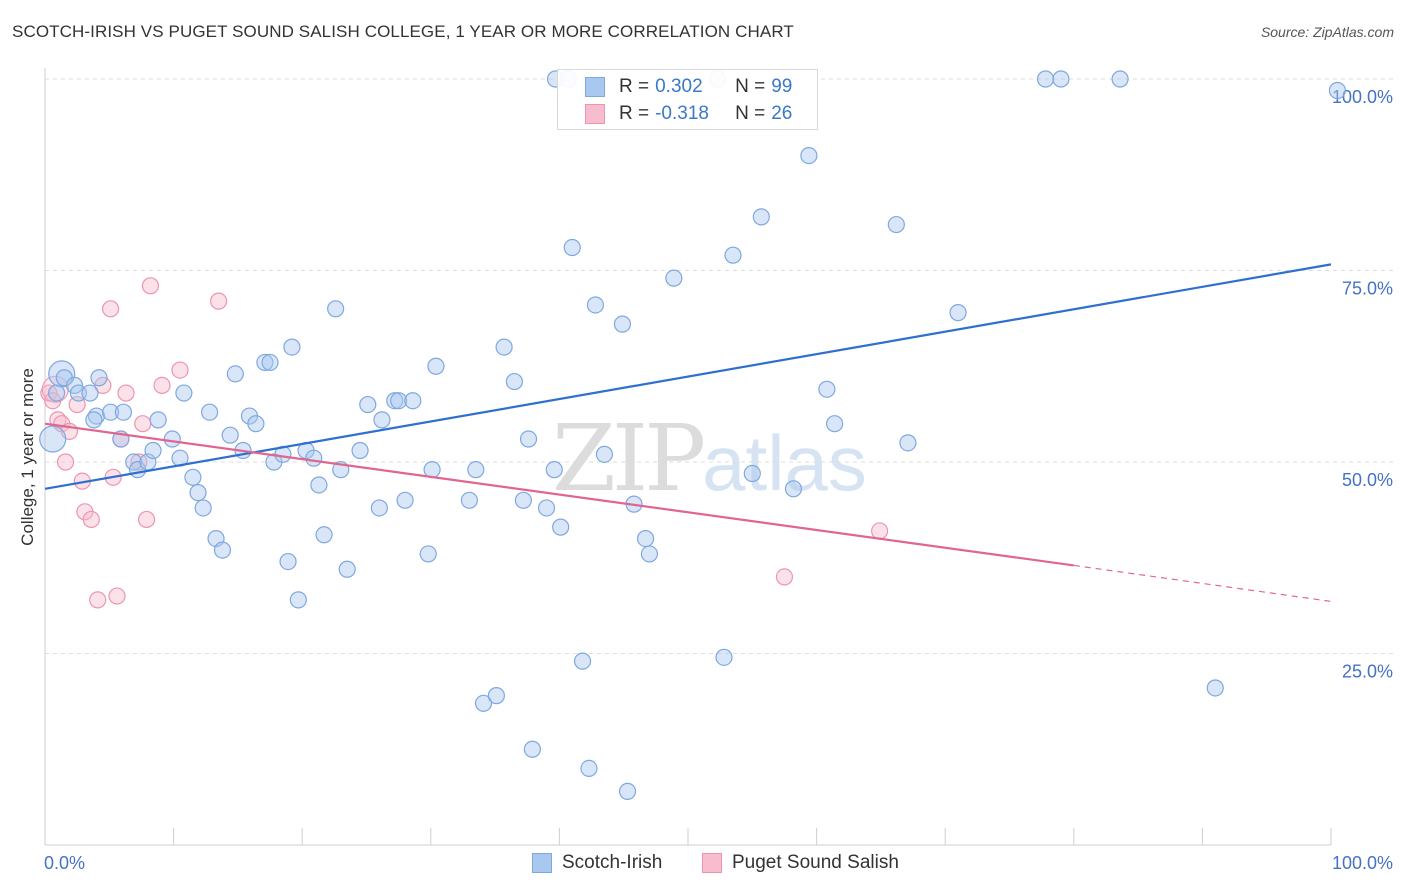 Image resolution: width=1406 pixels, height=892 pixels. I want to click on trend-line-puget-sound-salish, so click(559, 494).